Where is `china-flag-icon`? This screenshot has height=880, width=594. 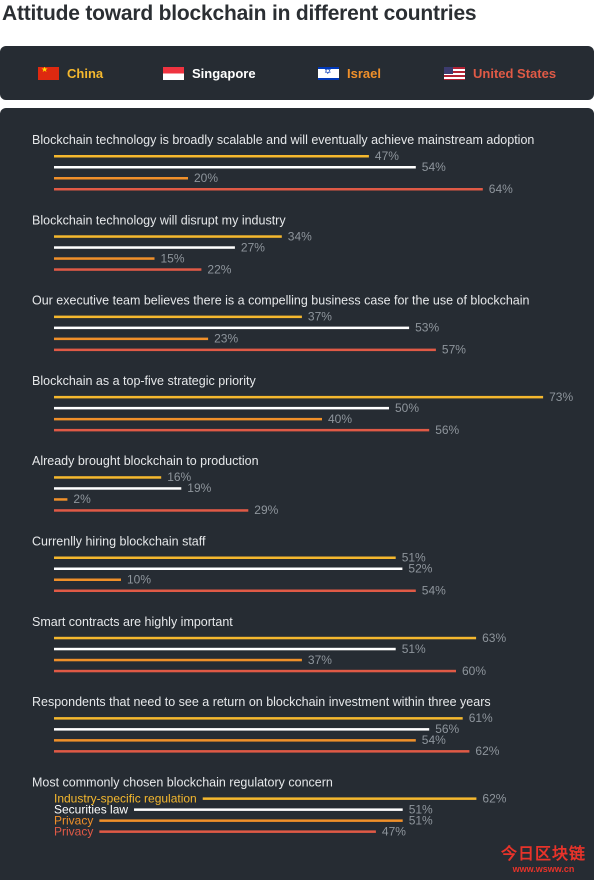 china-flag-icon is located at coordinates (48, 73).